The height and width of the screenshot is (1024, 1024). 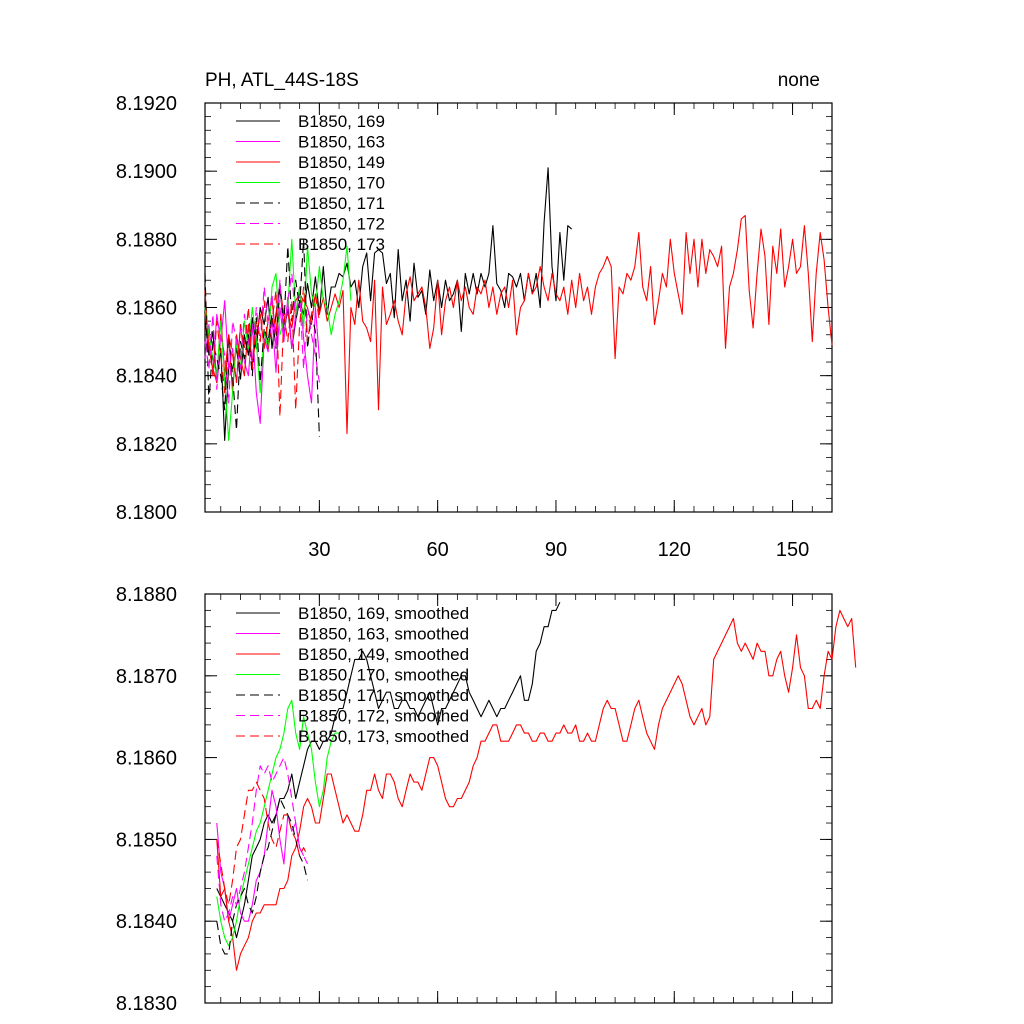 I want to click on top-ytick-label: 8.1800, so click(x=146, y=513).